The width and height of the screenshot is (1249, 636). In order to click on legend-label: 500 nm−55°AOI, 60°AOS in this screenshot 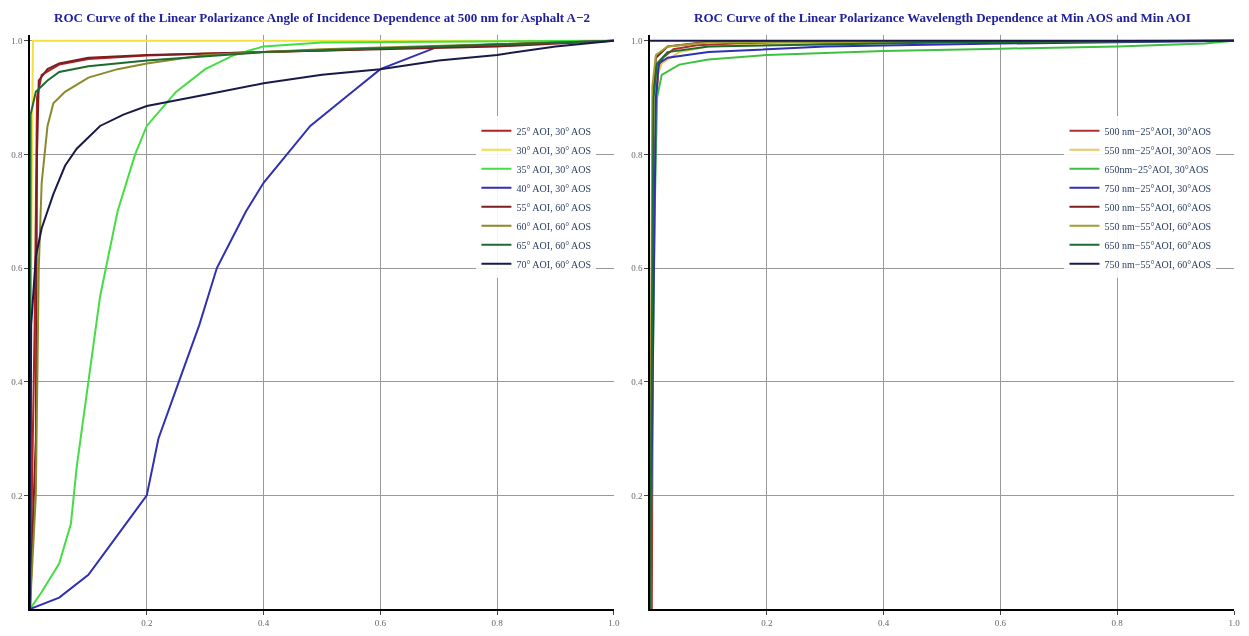, I will do `click(1158, 207)`.